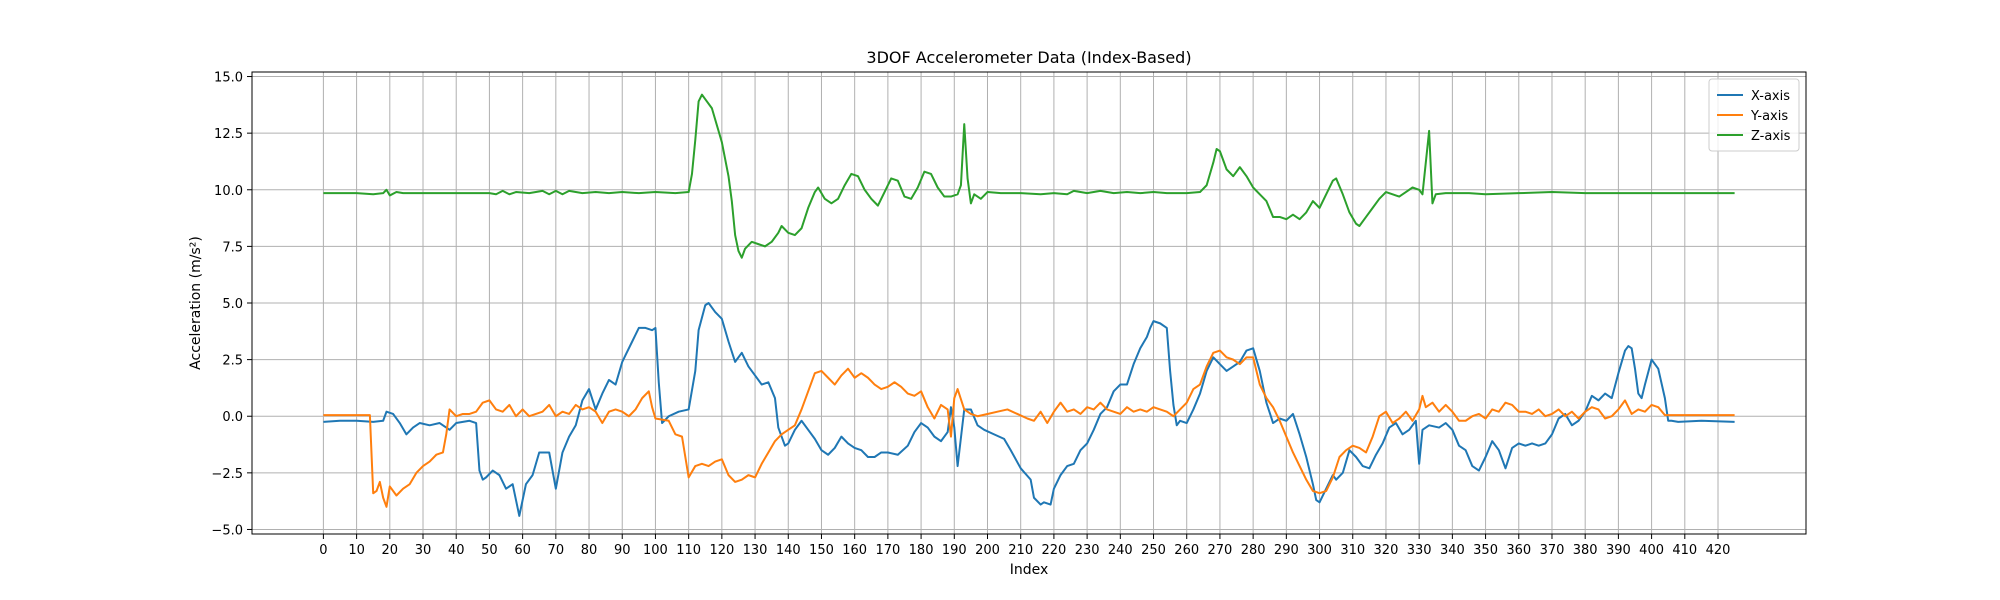 The width and height of the screenshot is (2000, 600). What do you see at coordinates (489, 550) in the screenshot?
I see `x-tick-label: 50` at bounding box center [489, 550].